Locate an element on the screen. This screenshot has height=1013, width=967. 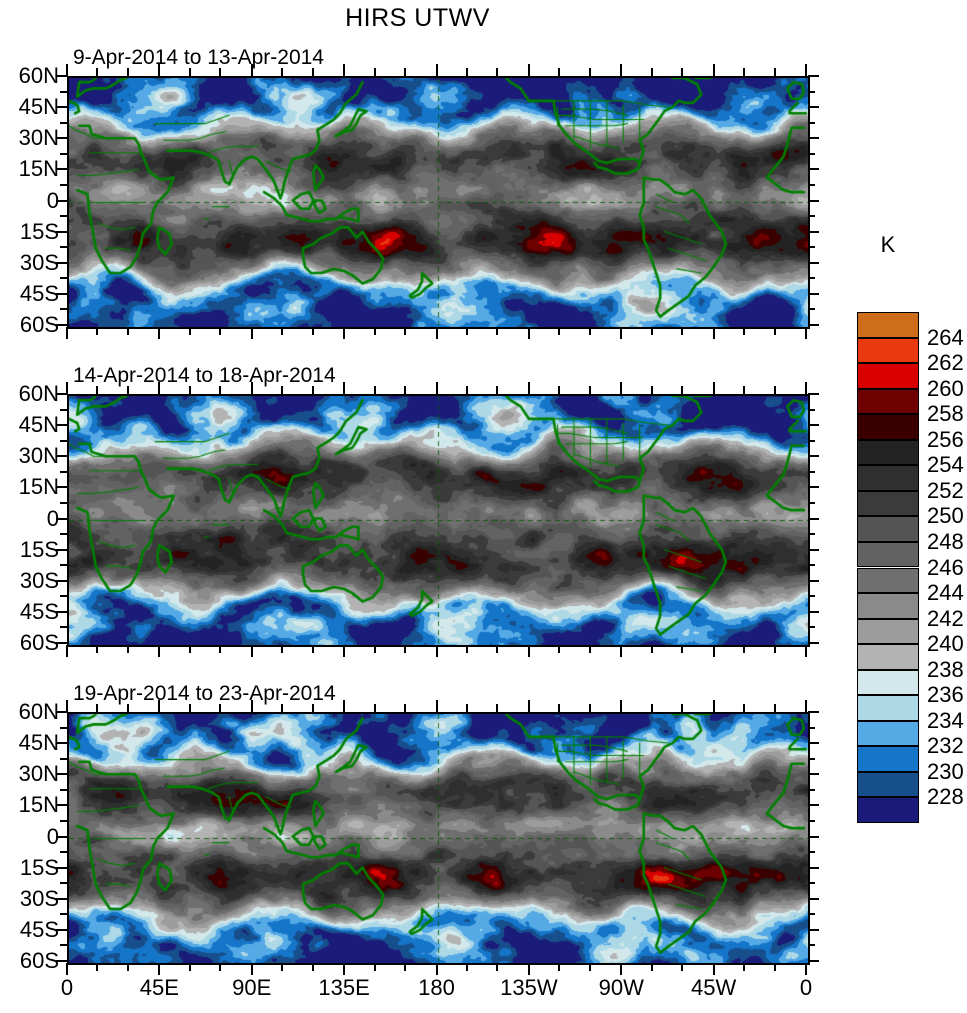
page-title: HIRS UTWV is located at coordinates (417, 18).